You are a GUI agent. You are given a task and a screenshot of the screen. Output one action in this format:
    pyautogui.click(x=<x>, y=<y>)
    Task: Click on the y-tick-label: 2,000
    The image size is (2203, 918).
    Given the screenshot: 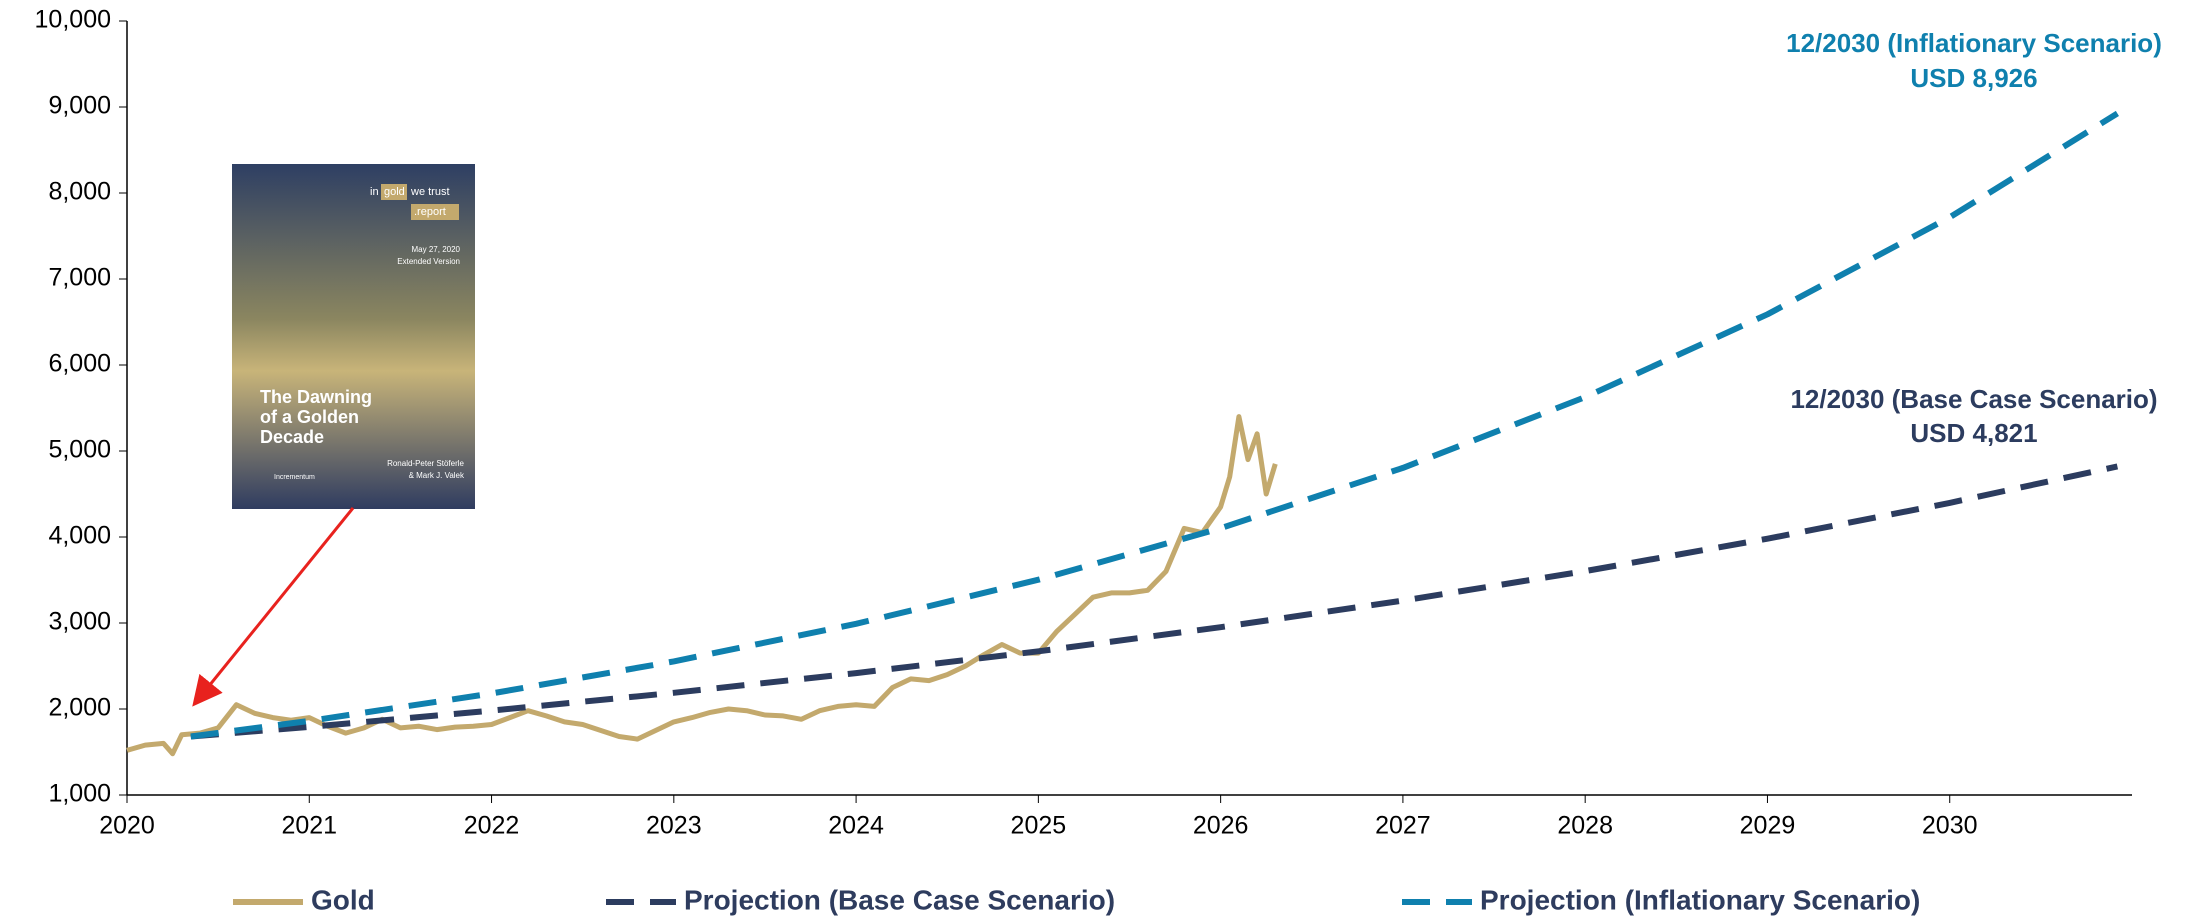 What is the action you would take?
    pyautogui.click(x=79, y=708)
    